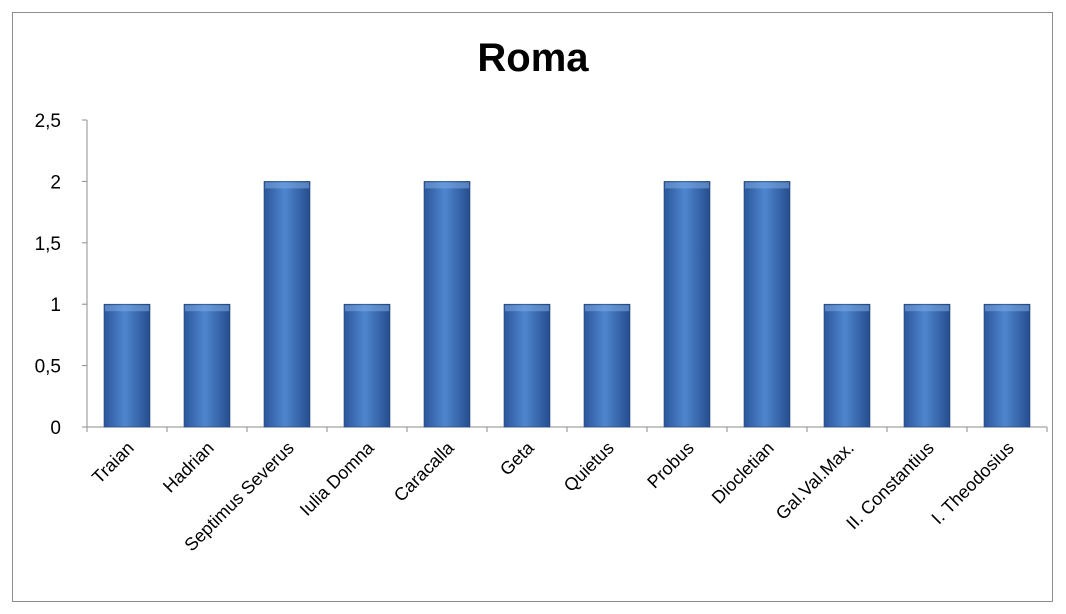 Image resolution: width=1066 pixels, height=614 pixels. Describe the element at coordinates (424, 471) in the screenshot. I see `x-tick-label: Caracalla` at that location.